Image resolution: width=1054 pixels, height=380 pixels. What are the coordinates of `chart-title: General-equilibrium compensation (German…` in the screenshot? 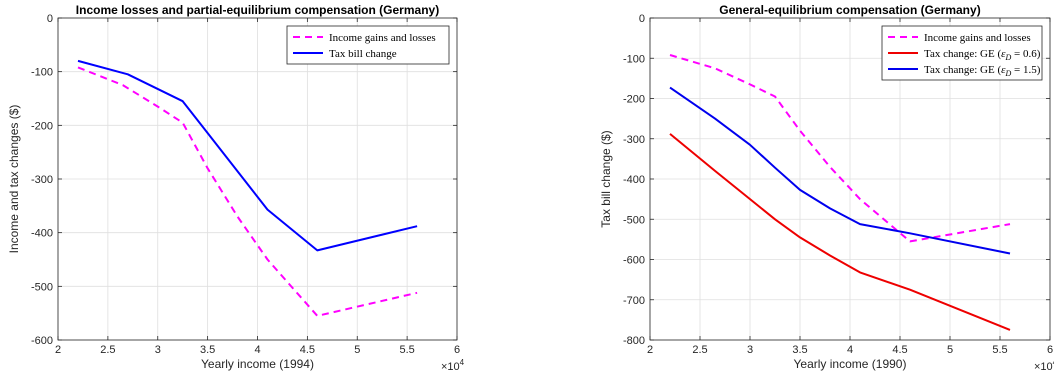 It's located at (849, 10).